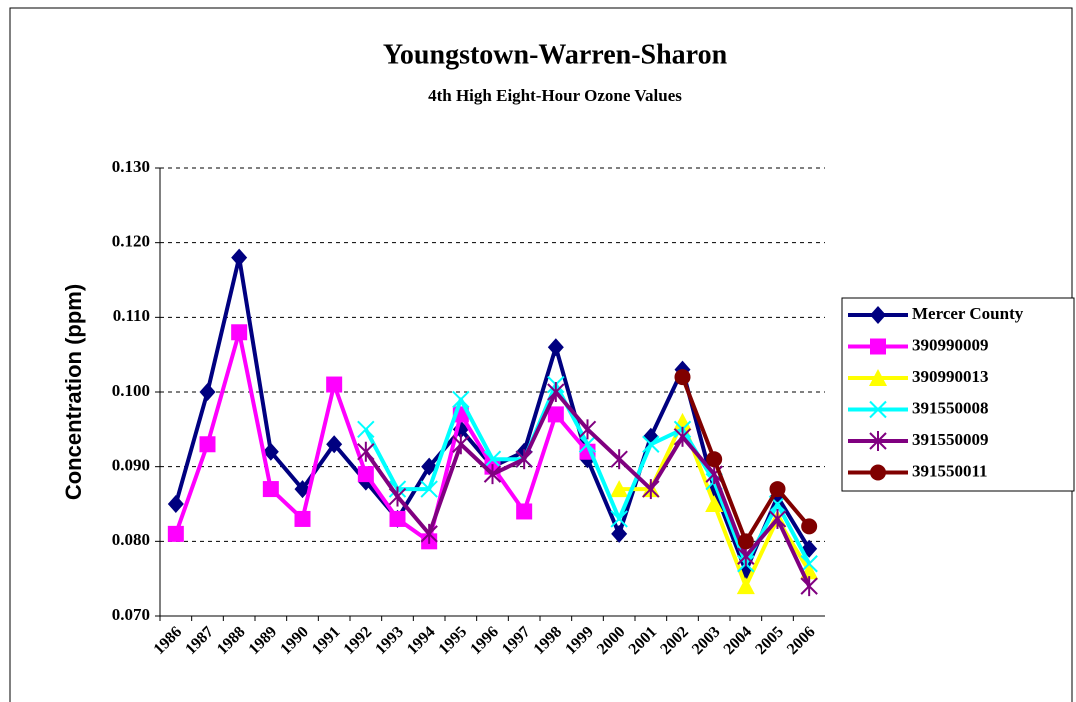 This screenshot has width=1076, height=702. What do you see at coordinates (131, 166) in the screenshot?
I see `y-tick-label: 0.130` at bounding box center [131, 166].